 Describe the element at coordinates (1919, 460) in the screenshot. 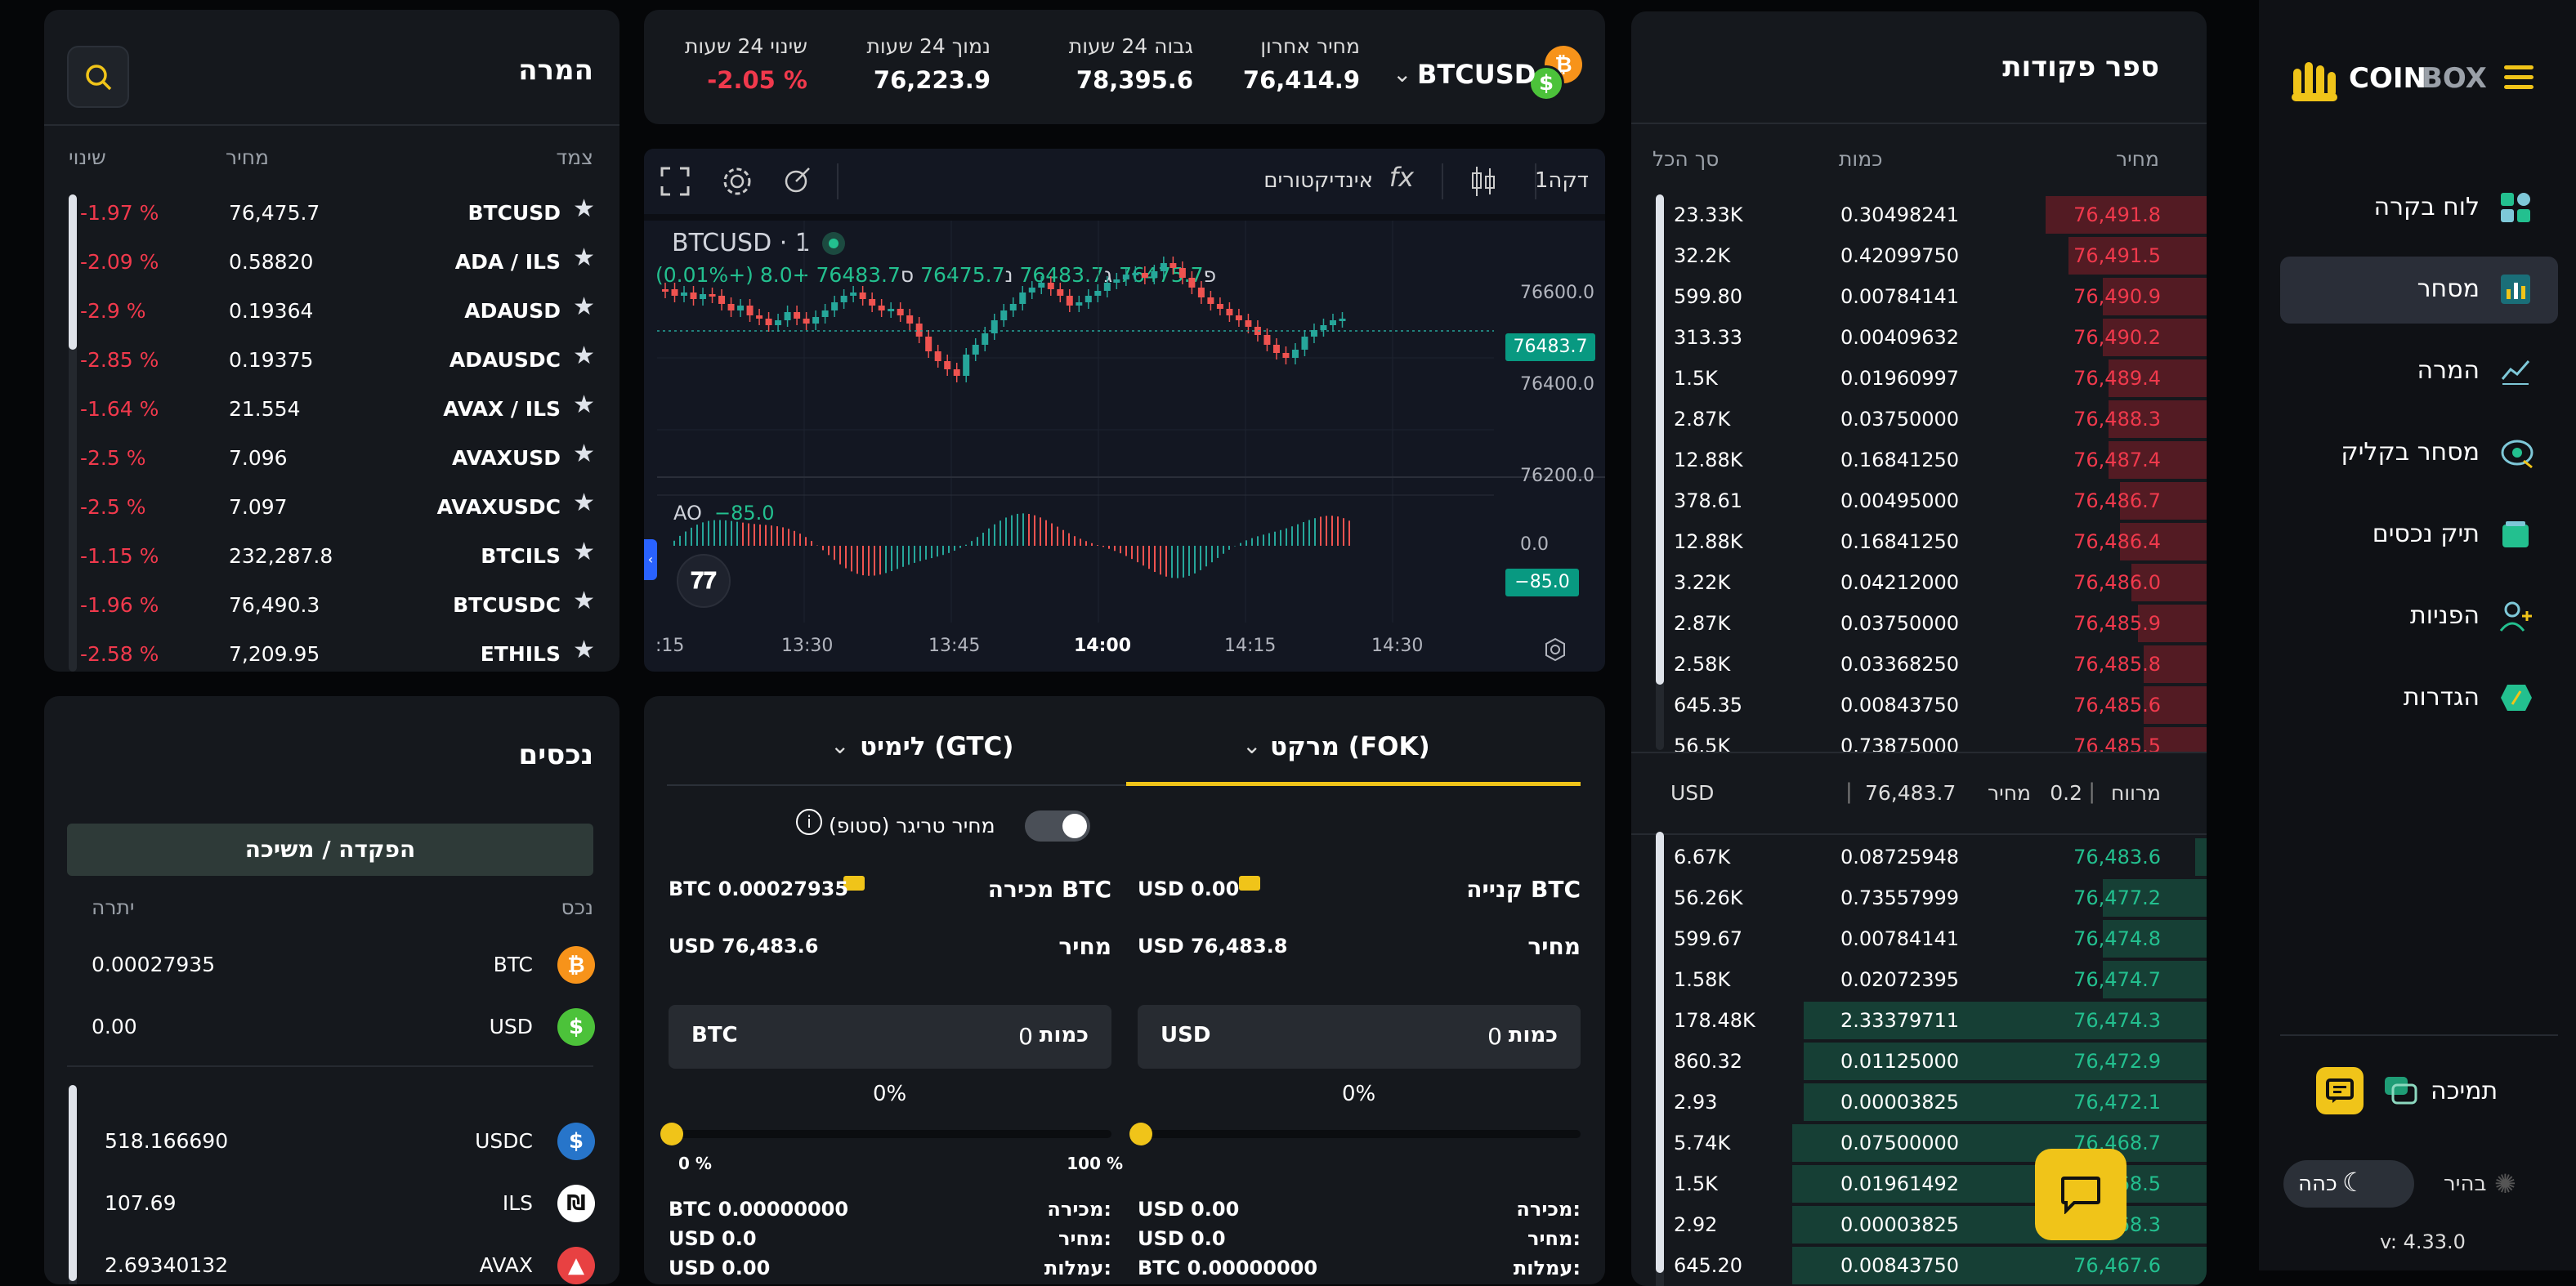

I see `orderbook-row: 76,487.4 0.16841250 12.88K` at that location.